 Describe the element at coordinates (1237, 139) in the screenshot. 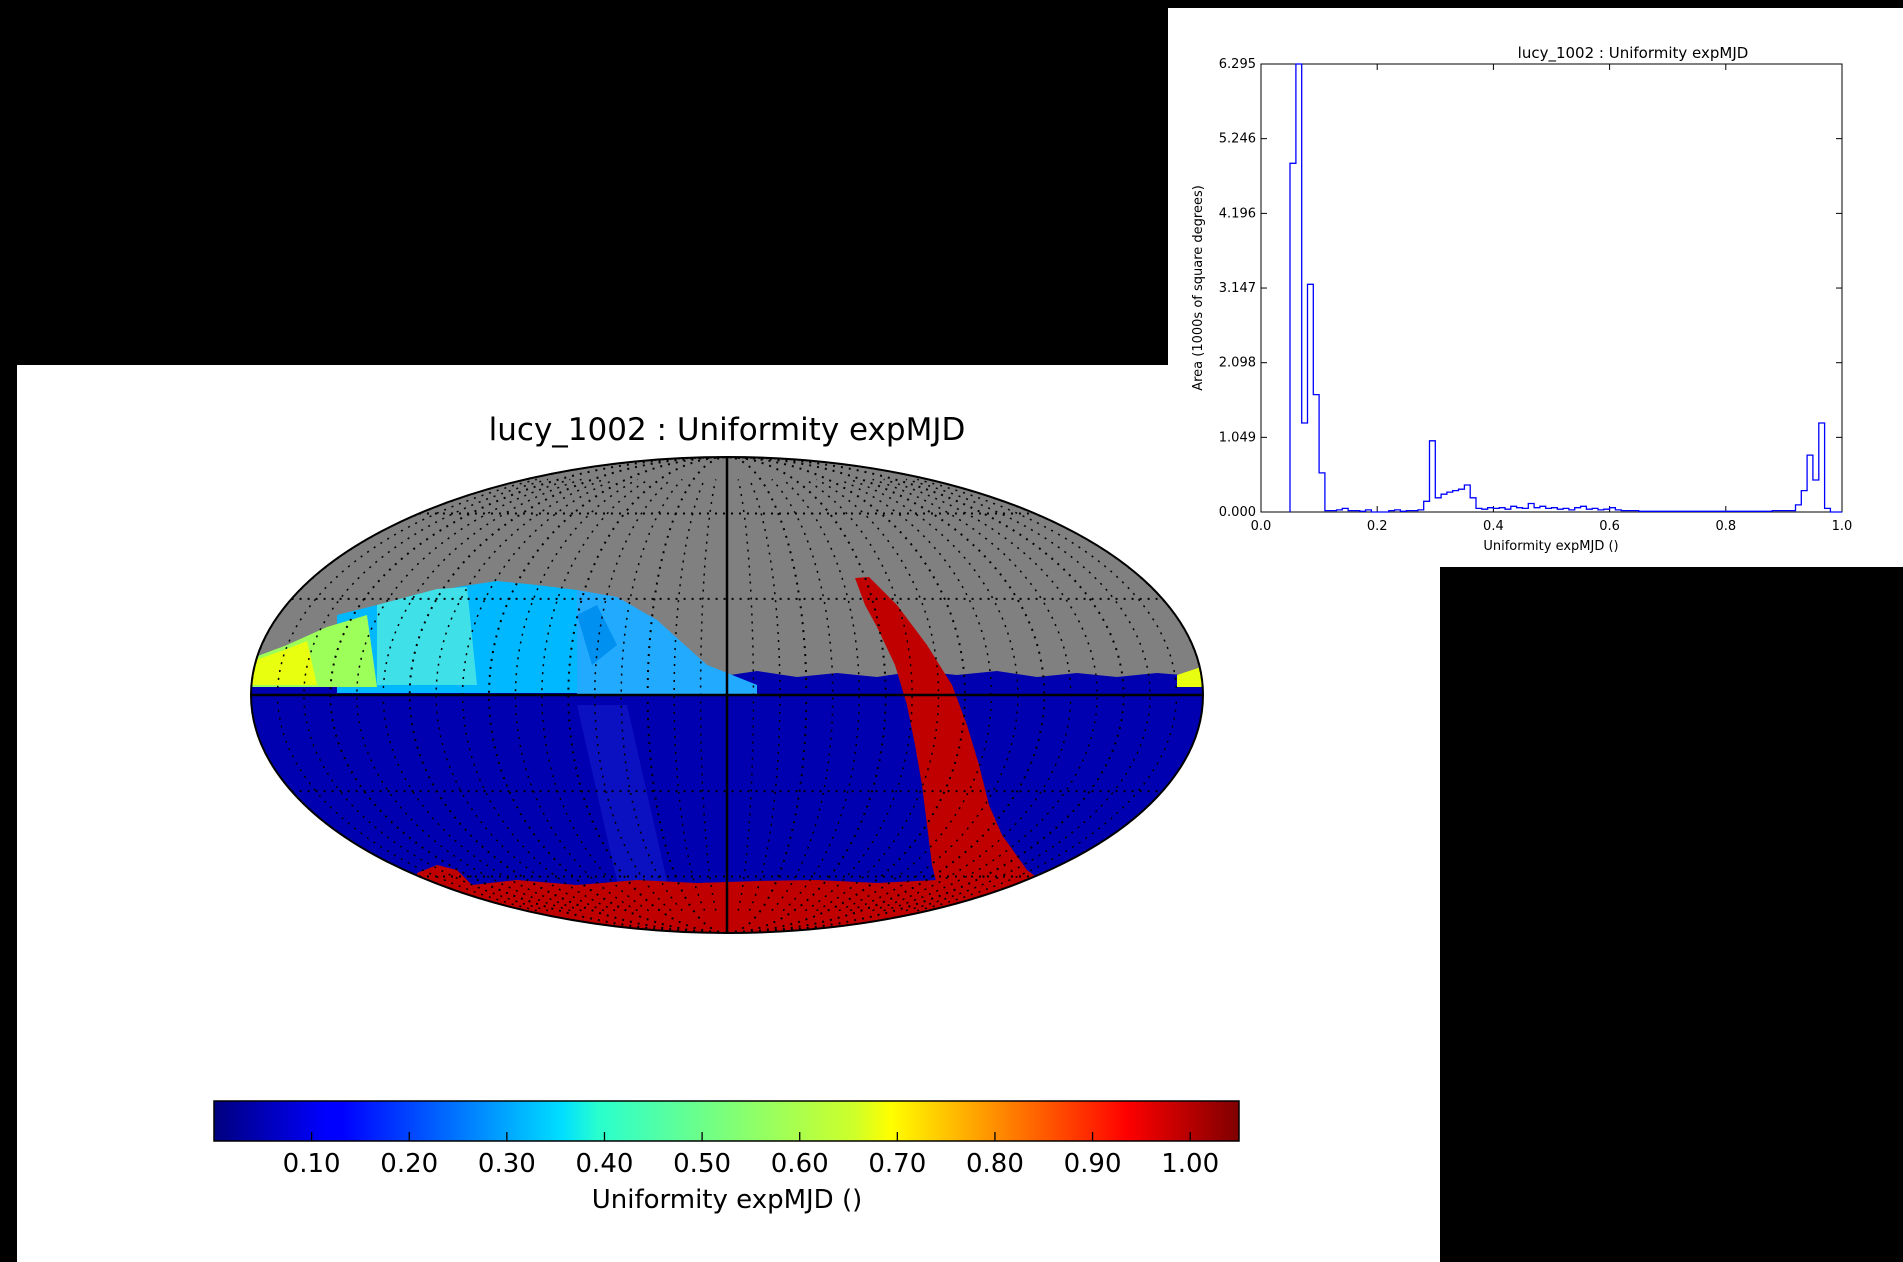

I see `y-tick-label: 5.246` at that location.